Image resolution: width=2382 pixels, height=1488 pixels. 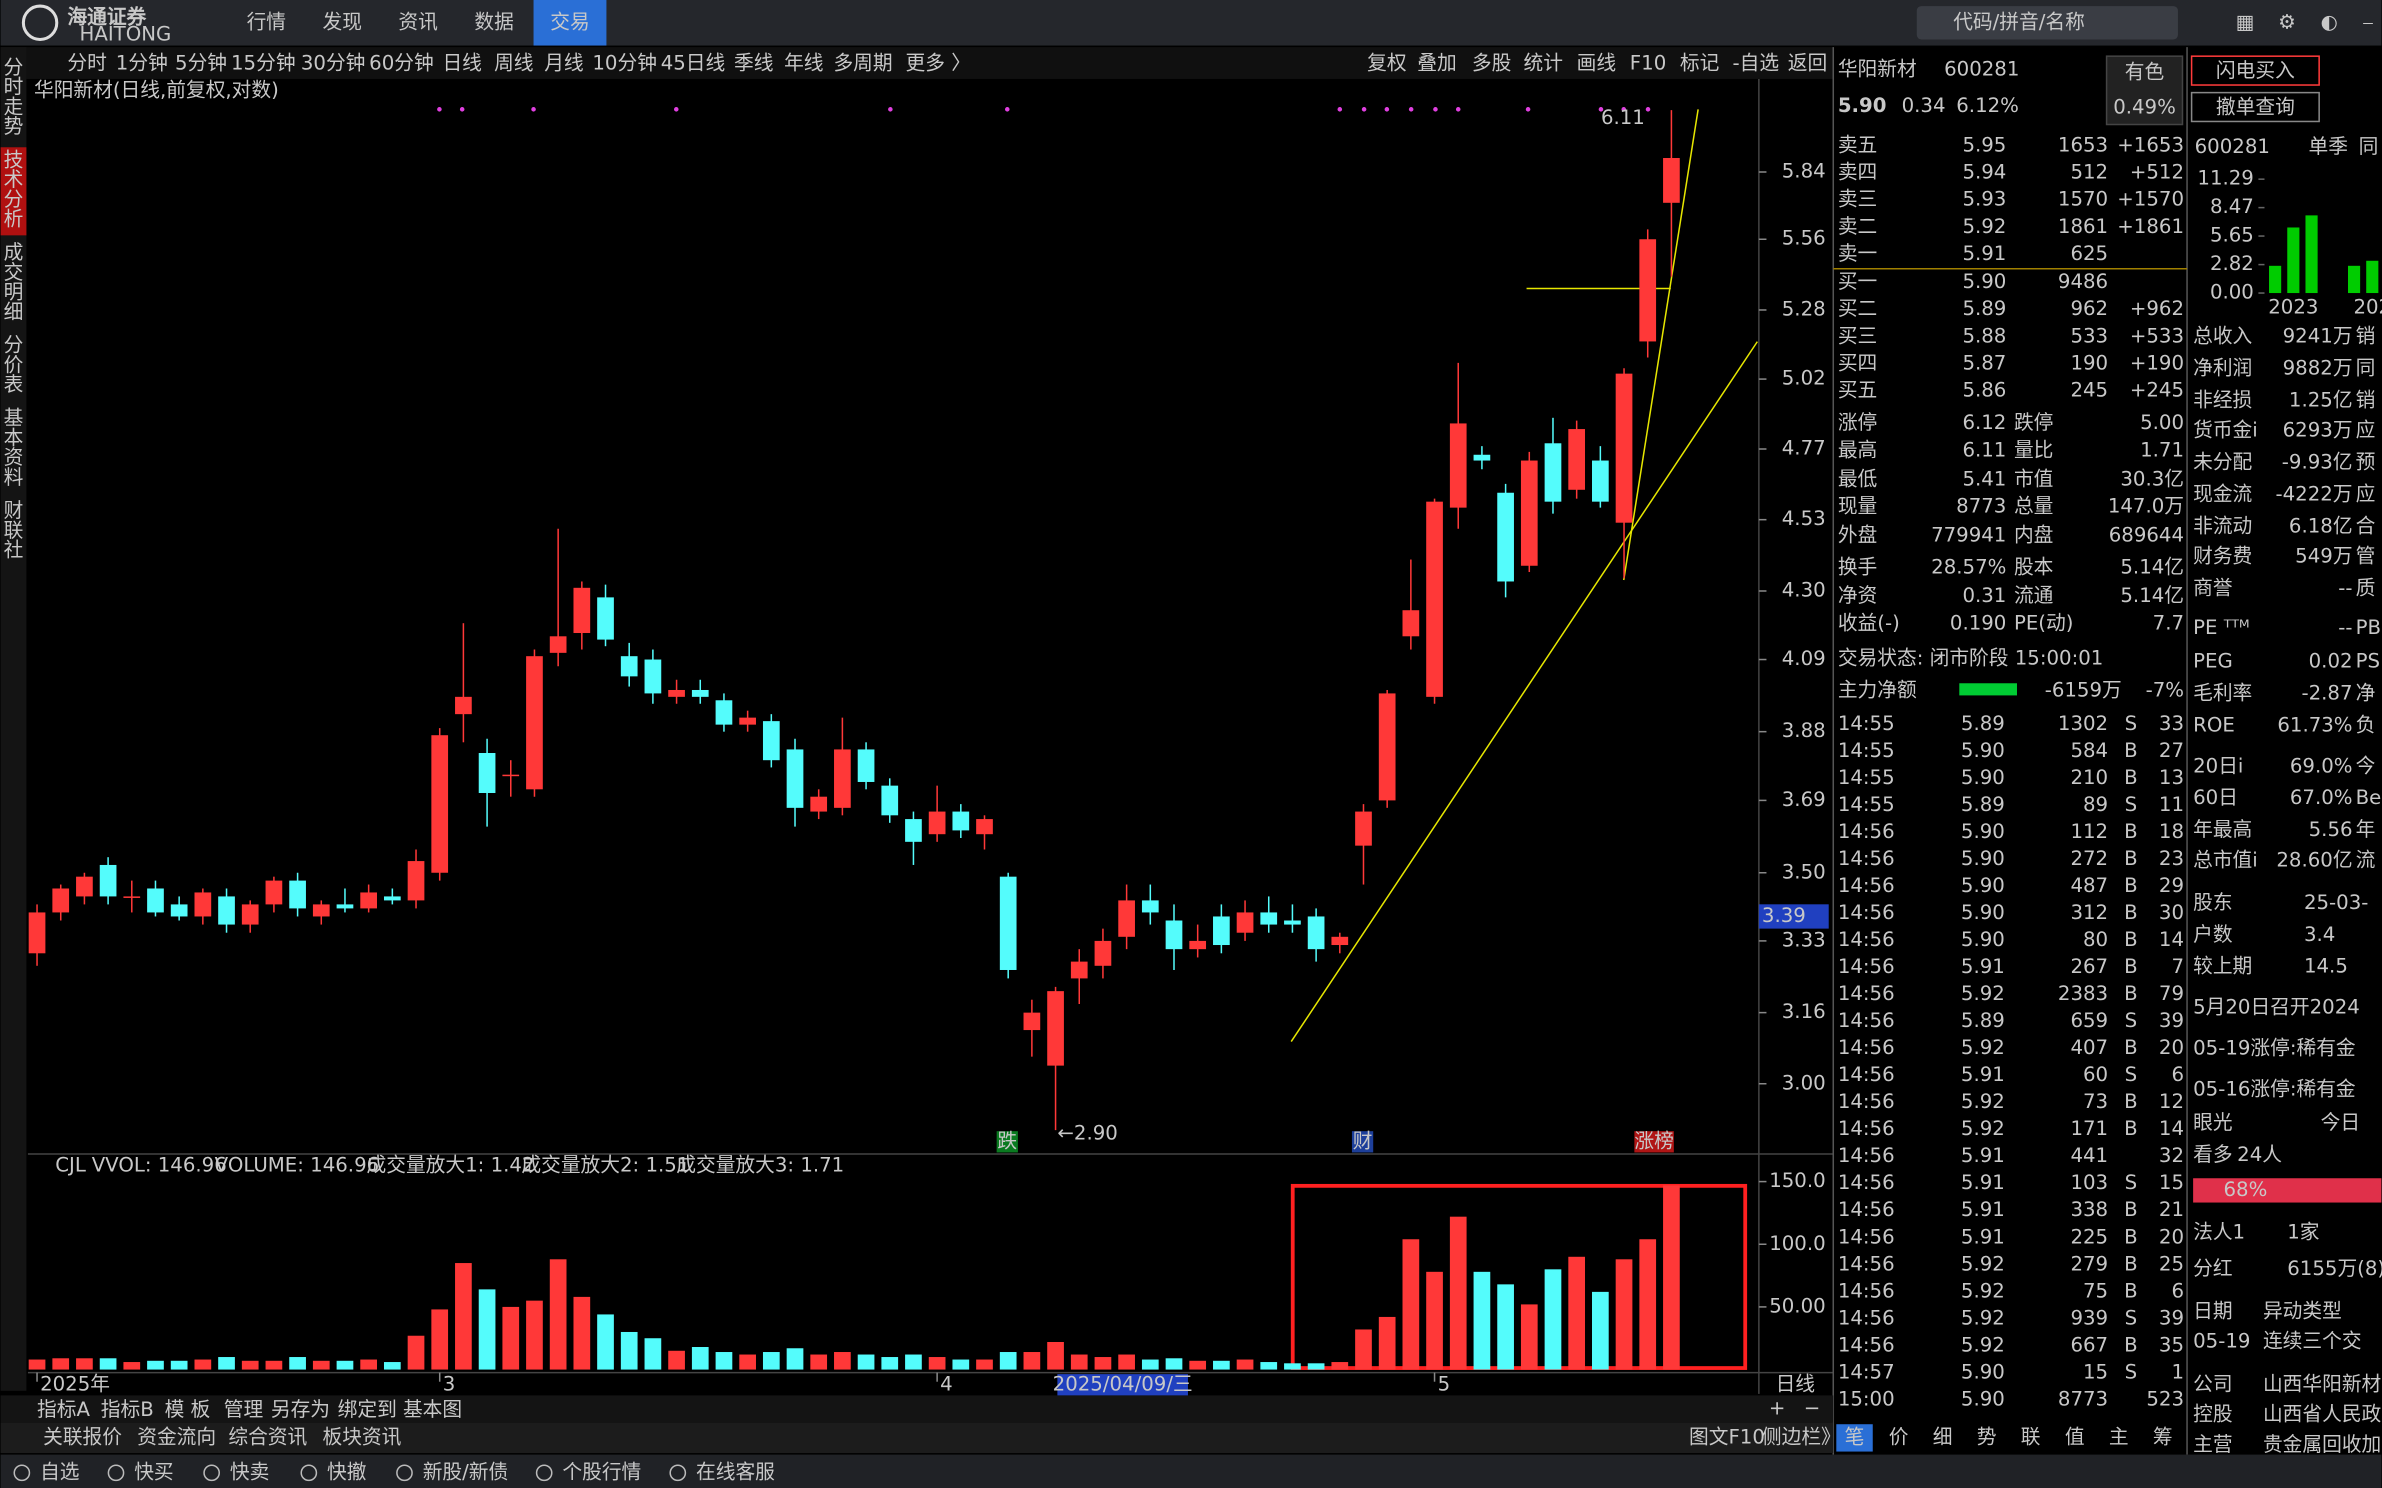 What do you see at coordinates (693, 62) in the screenshot?
I see `period-tab: 45日线` at bounding box center [693, 62].